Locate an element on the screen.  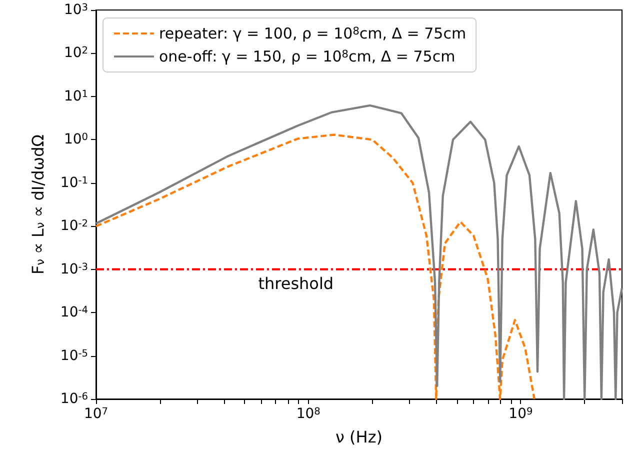
x-axis-title: ν (Hz) is located at coordinates (359, 437).